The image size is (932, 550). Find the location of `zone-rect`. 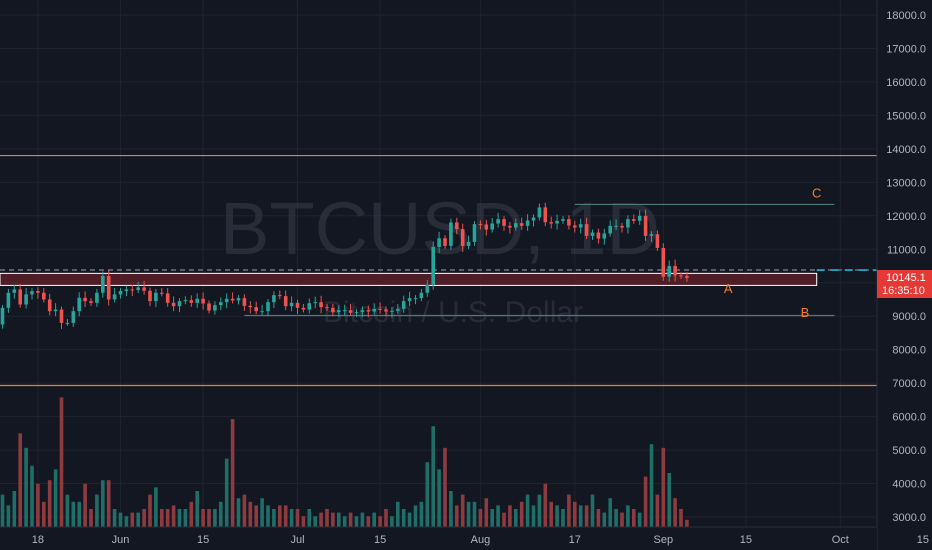

zone-rect is located at coordinates (409, 279).